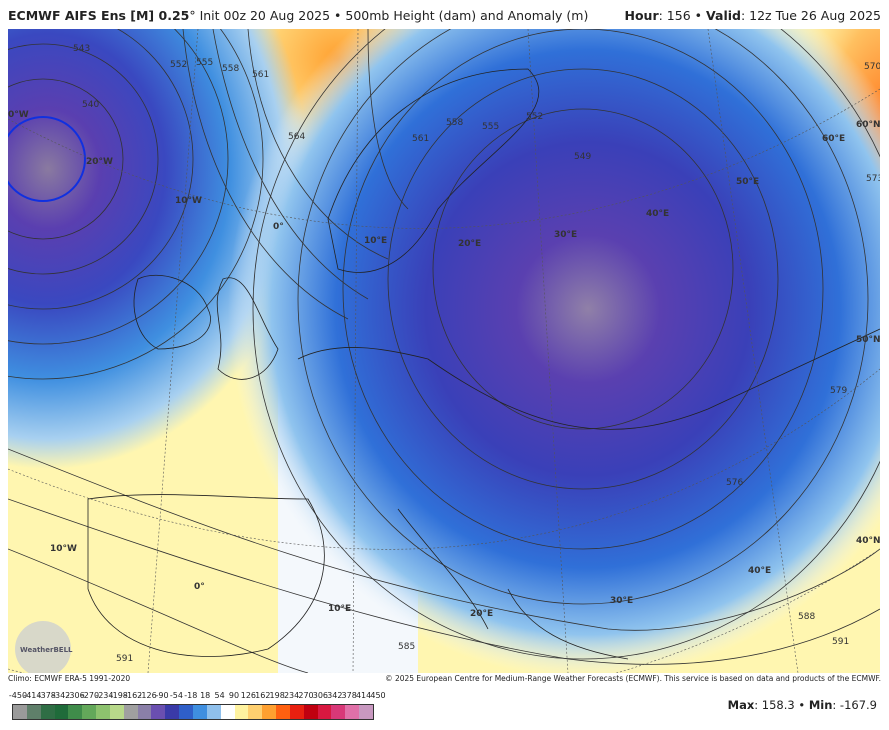  Describe the element at coordinates (191, 695) in the screenshot. I see `colorbar-tick: -18` at that location.